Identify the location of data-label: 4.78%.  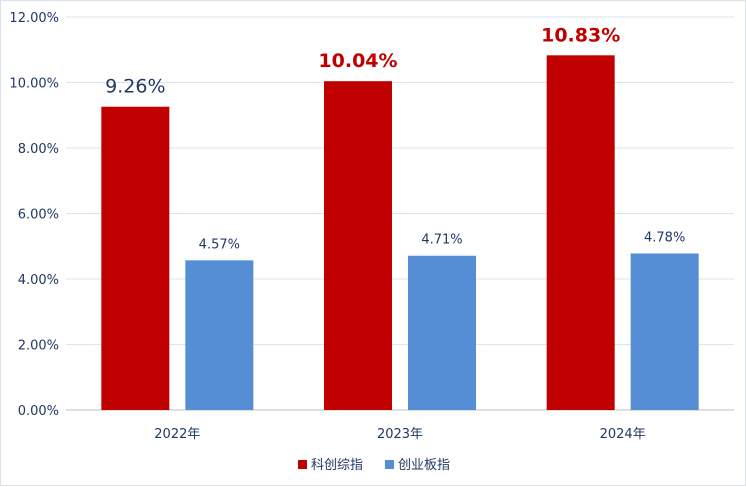
(664, 237).